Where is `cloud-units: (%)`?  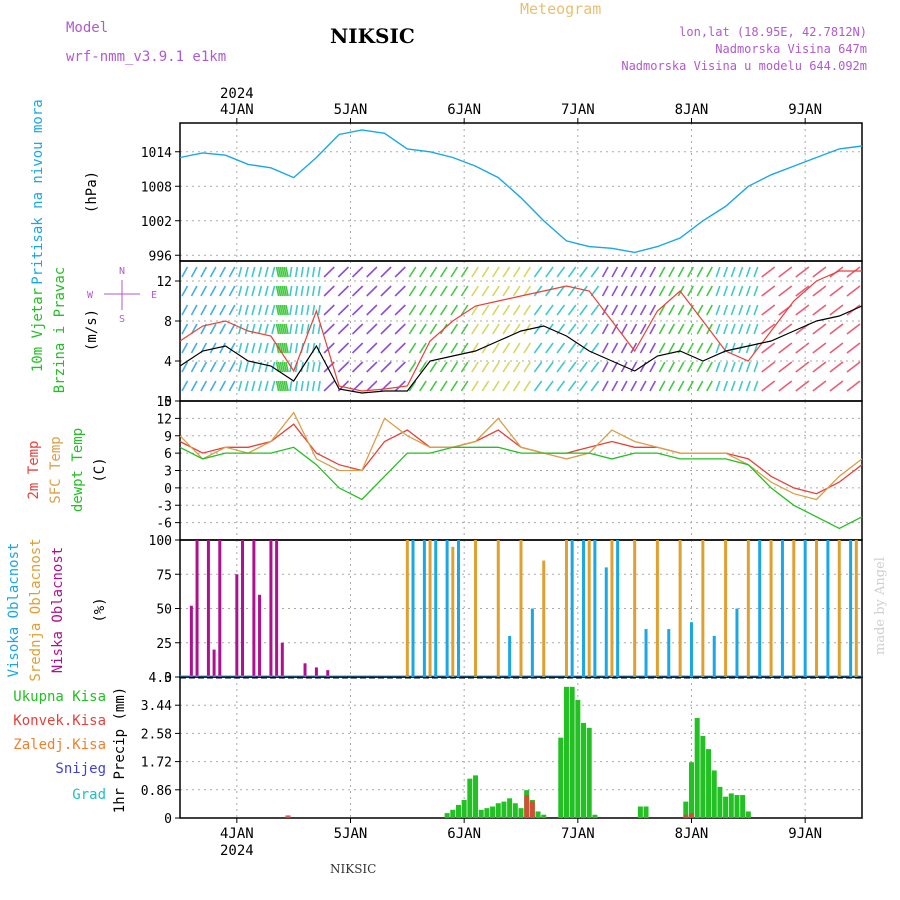 cloud-units: (%) is located at coordinates (100, 609).